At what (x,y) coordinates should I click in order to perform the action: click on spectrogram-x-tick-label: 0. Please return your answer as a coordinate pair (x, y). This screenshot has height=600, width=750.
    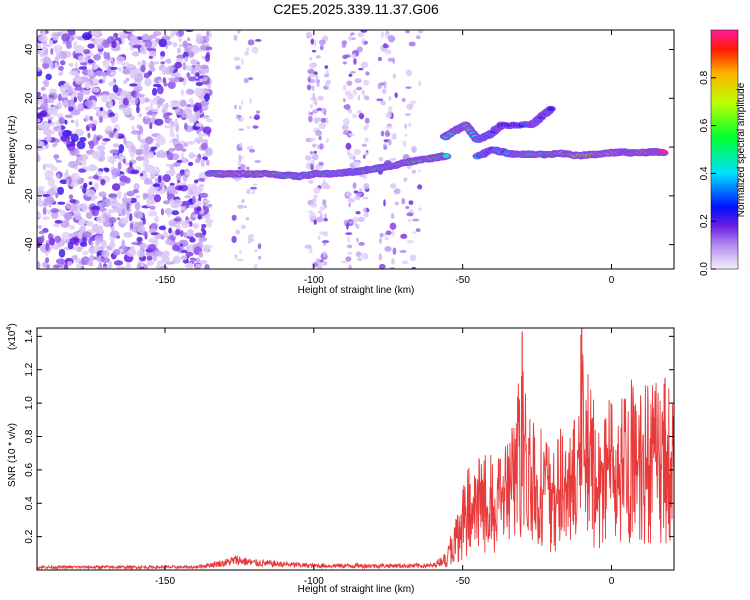
    Looking at the image, I should click on (612, 280).